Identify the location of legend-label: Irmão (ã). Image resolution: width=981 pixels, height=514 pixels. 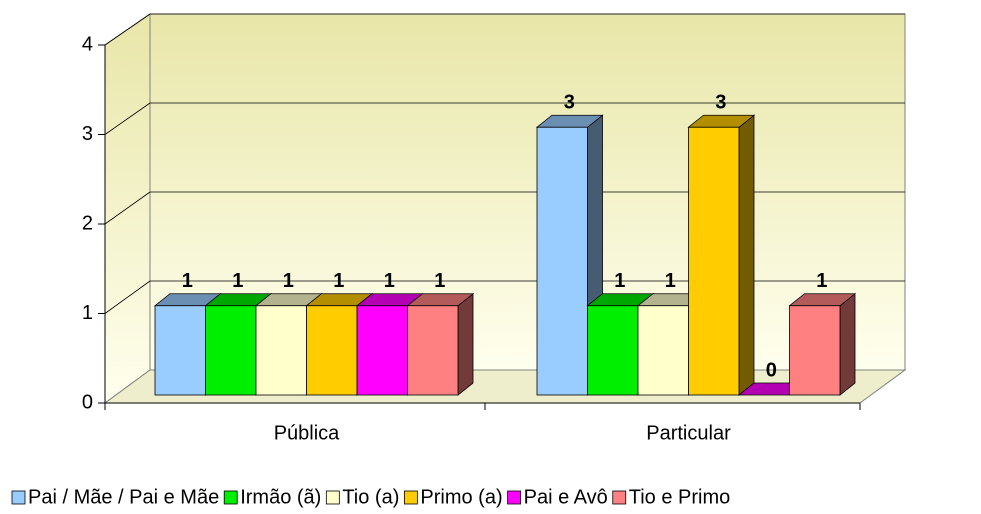
(280, 497).